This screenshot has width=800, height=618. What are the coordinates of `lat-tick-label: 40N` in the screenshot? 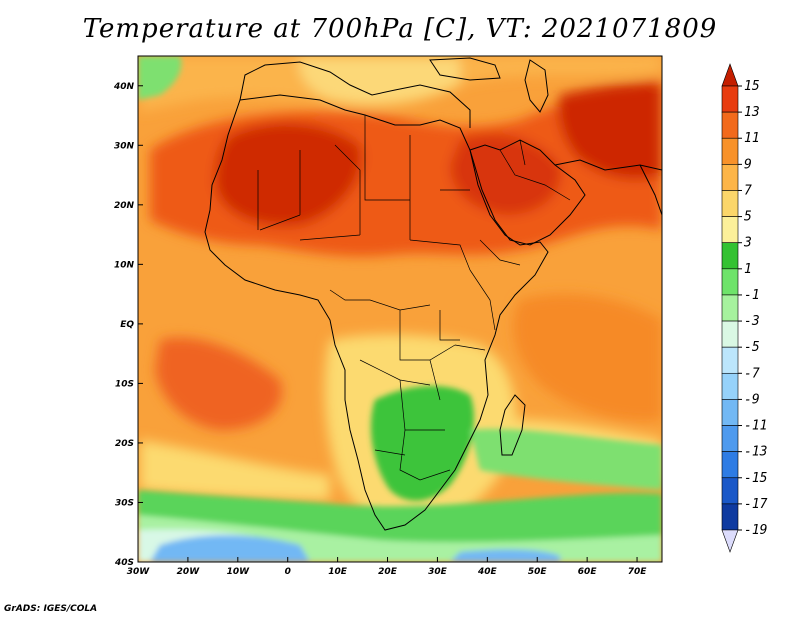 It's located at (124, 87).